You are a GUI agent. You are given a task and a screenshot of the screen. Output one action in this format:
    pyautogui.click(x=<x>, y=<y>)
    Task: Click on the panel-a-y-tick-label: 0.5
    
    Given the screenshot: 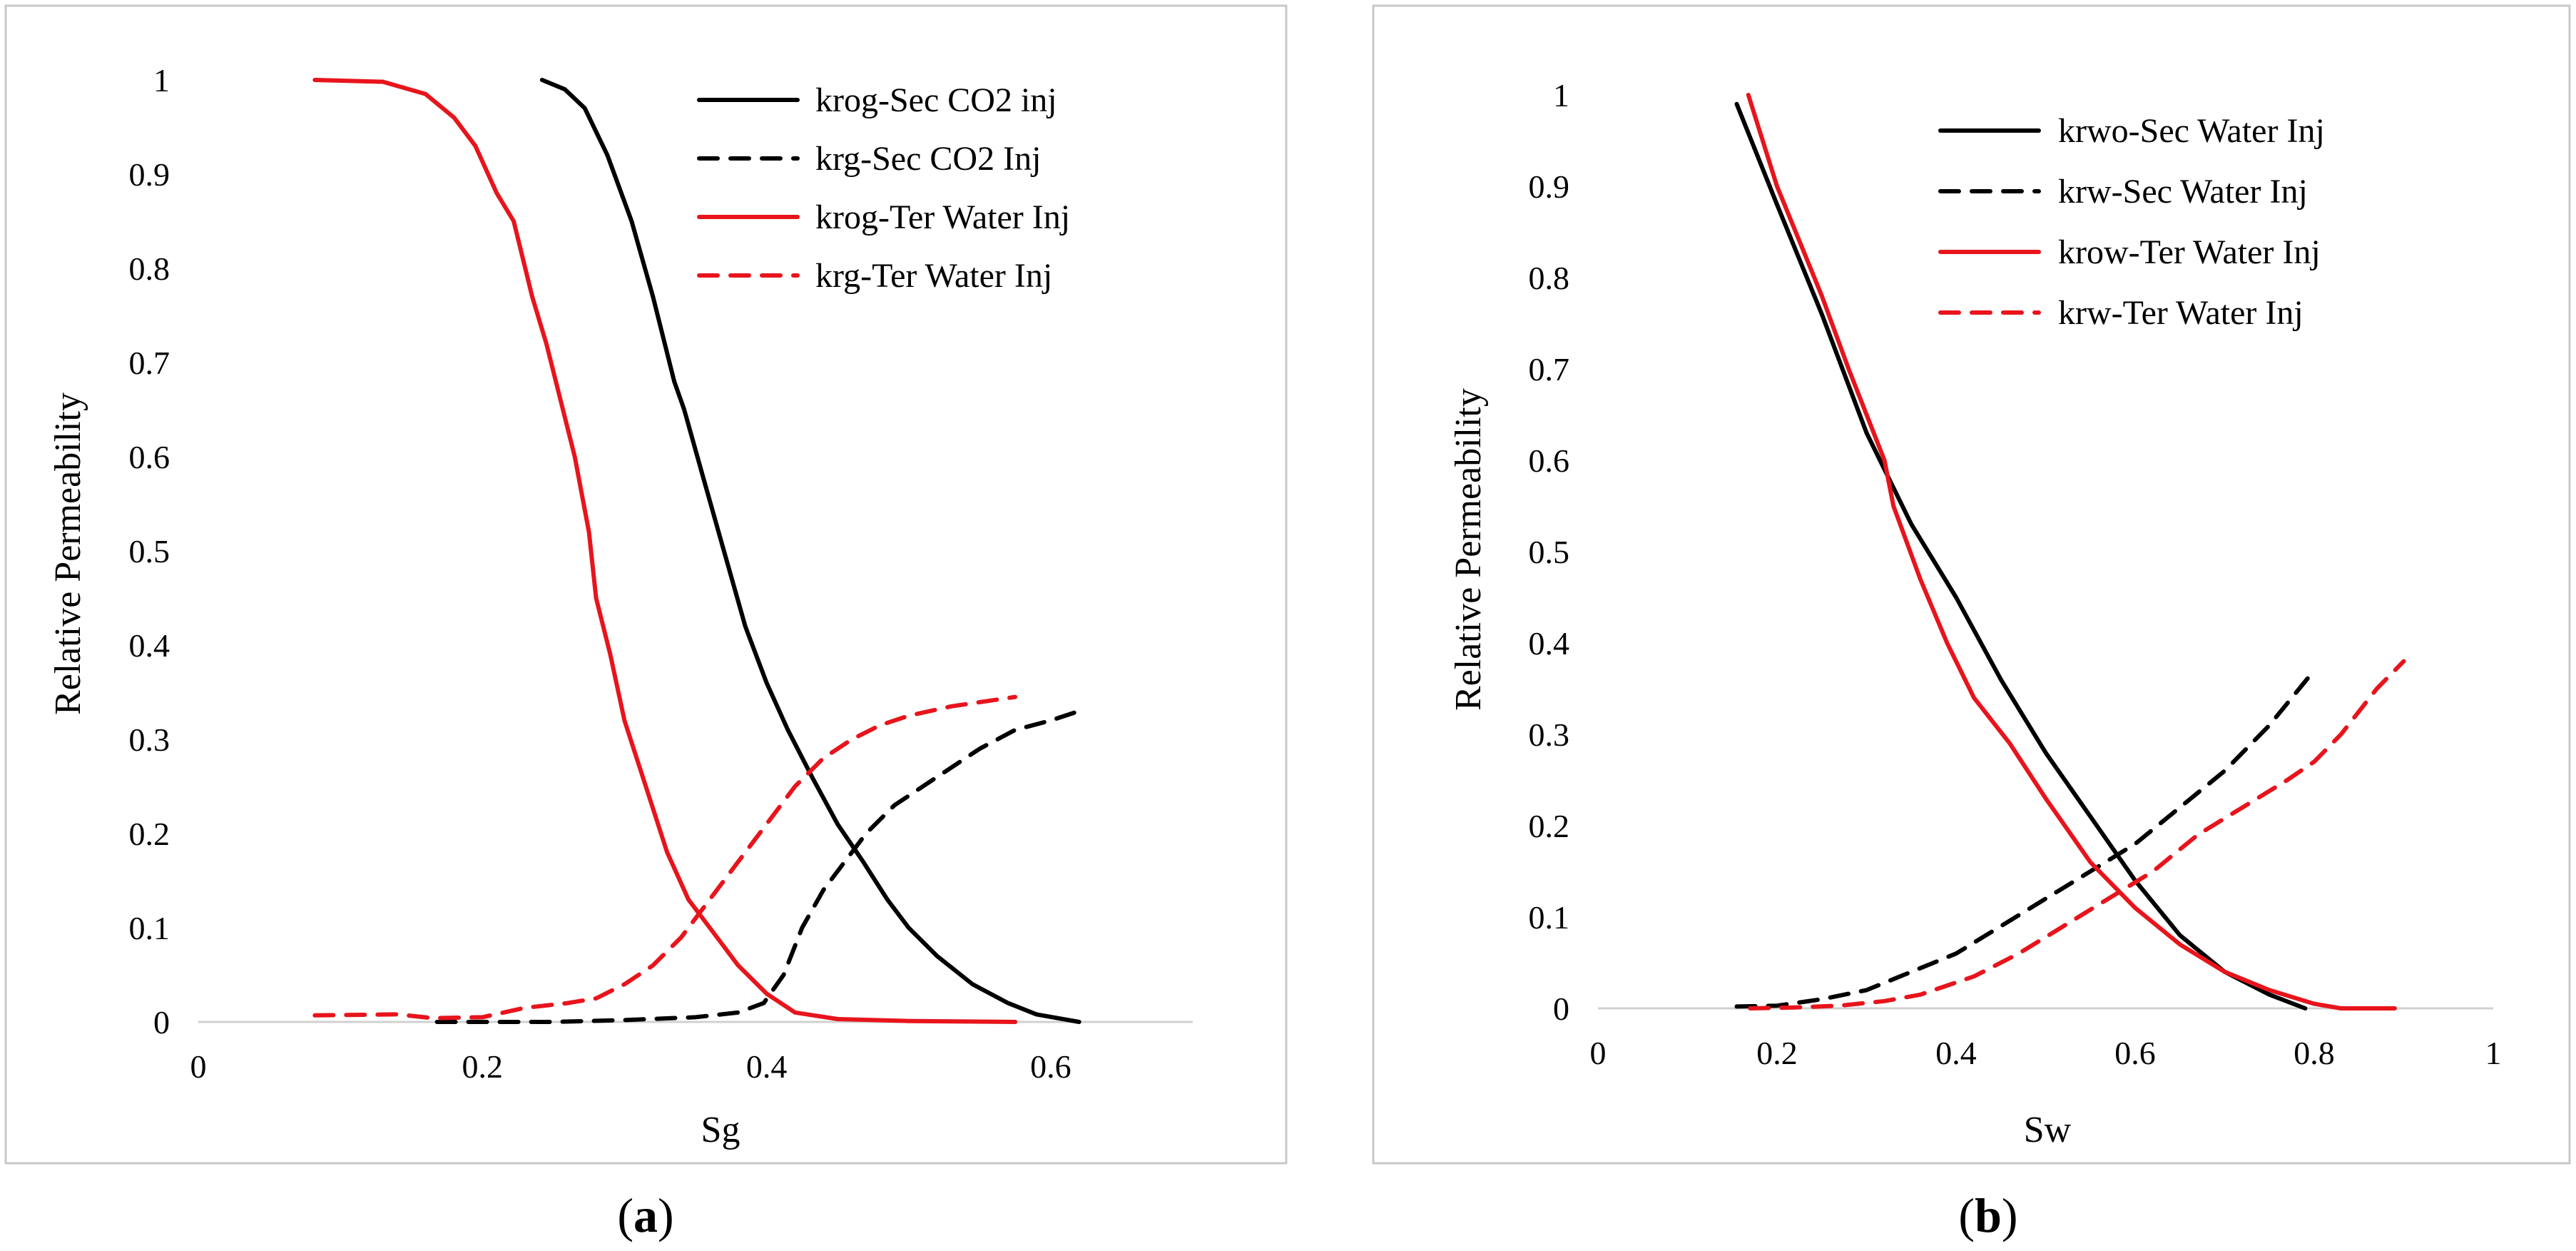 What is the action you would take?
    pyautogui.click(x=149, y=551)
    